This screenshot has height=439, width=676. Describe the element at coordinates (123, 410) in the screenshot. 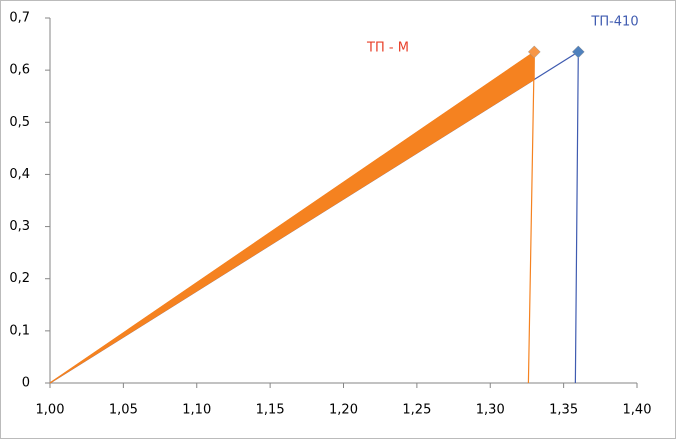

I see `x-tick-label: 1,05` at that location.